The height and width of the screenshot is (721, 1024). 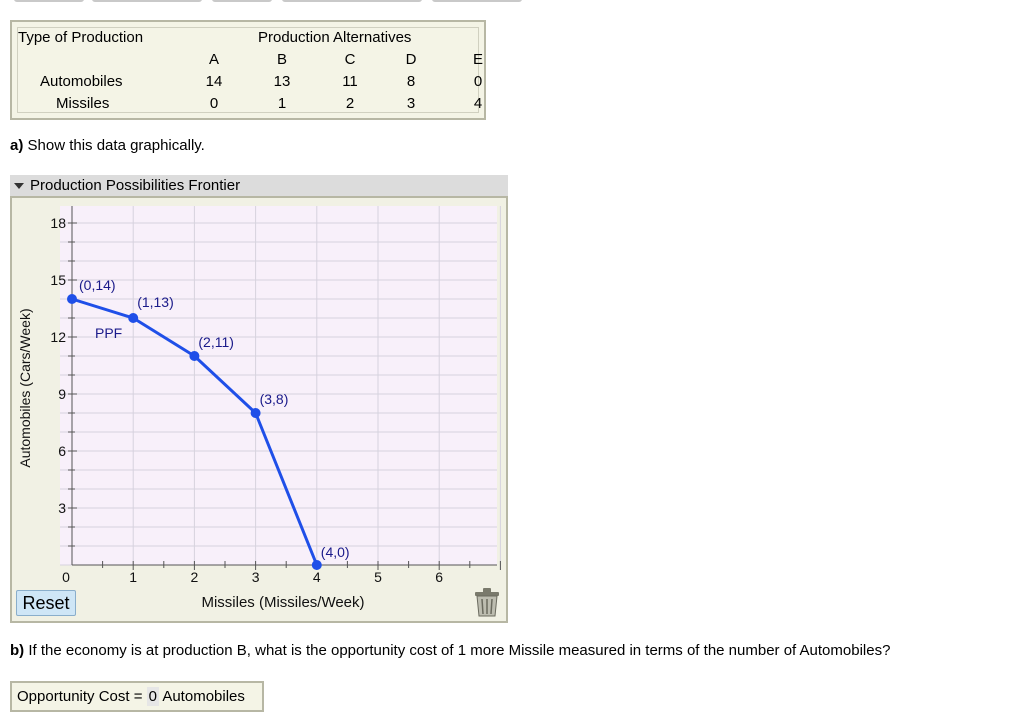 What do you see at coordinates (135, 185) in the screenshot?
I see `ppf-panel-title: Production Possibilities Frontier` at bounding box center [135, 185].